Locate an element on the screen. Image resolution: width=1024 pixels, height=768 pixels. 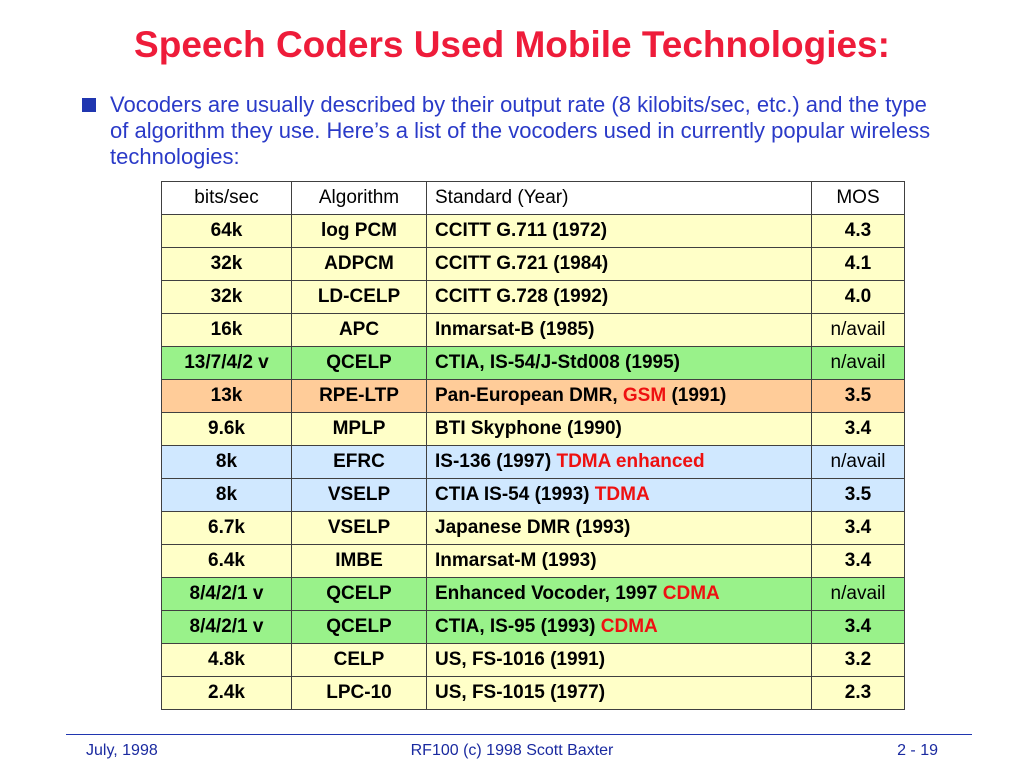
technology-highlight: TDMA enhanced is located at coordinates (630, 461).